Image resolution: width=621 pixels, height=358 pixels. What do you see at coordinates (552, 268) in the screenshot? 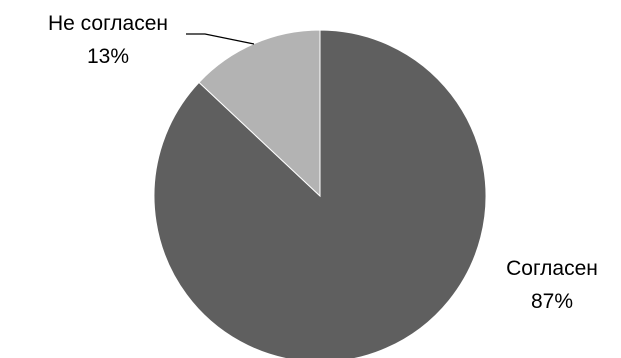
I see `label-soglasen-name: Согласен` at bounding box center [552, 268].